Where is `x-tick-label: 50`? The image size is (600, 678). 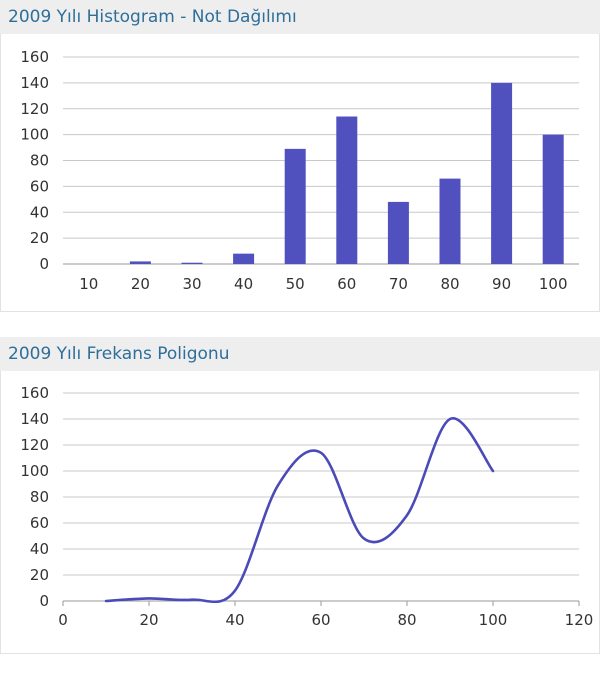 x-tick-label: 50 is located at coordinates (295, 284).